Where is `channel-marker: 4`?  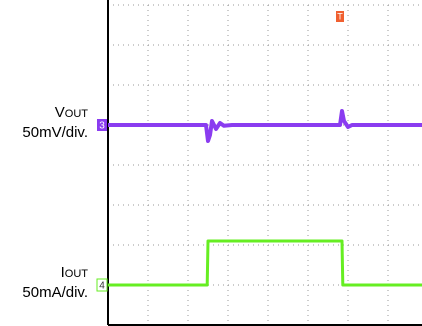
channel-marker: 4 is located at coordinates (102, 286).